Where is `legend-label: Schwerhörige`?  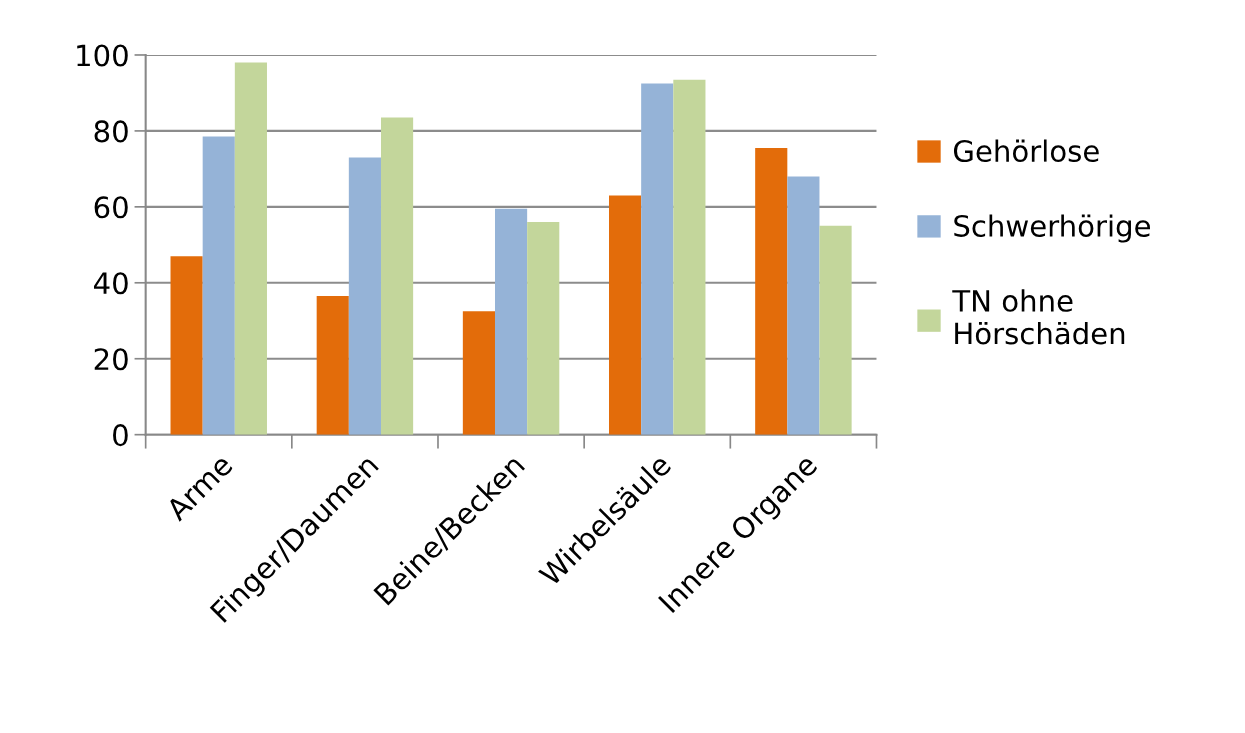
legend-label: Schwerhörige is located at coordinates (1052, 228).